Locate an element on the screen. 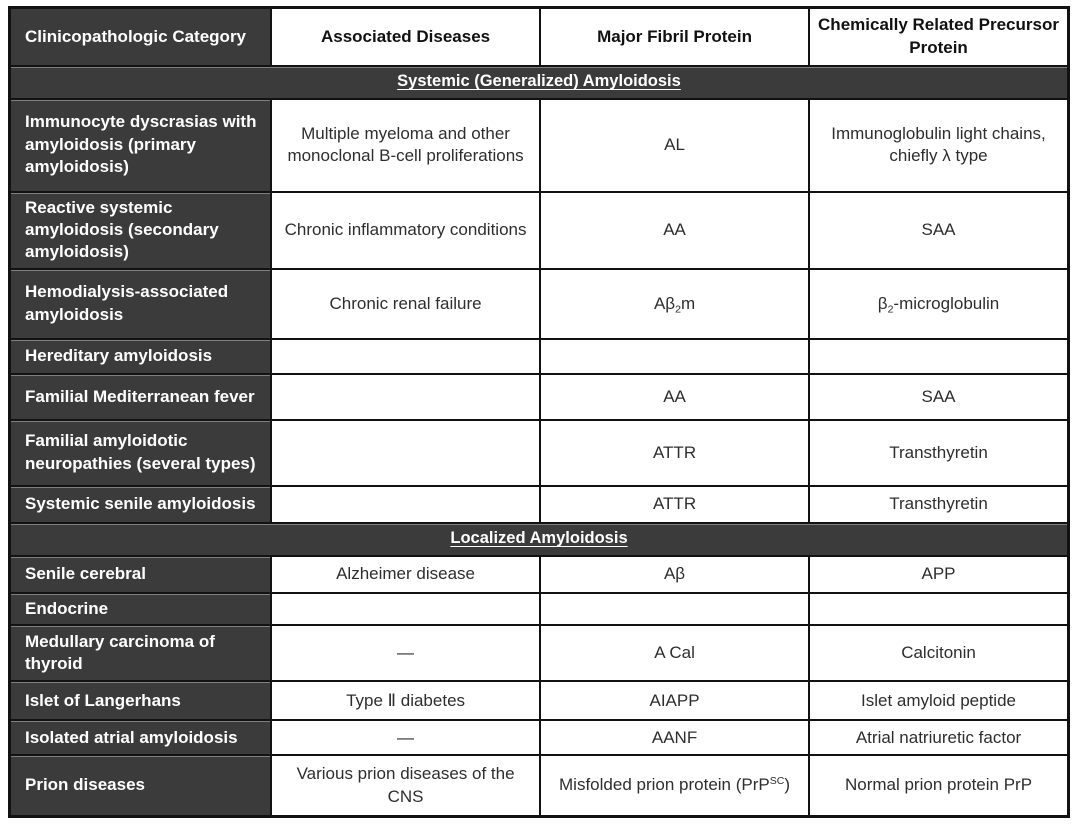 The image size is (1080, 826). precursor-protein-cell: Atrial natriuretic factor is located at coordinates (939, 738).